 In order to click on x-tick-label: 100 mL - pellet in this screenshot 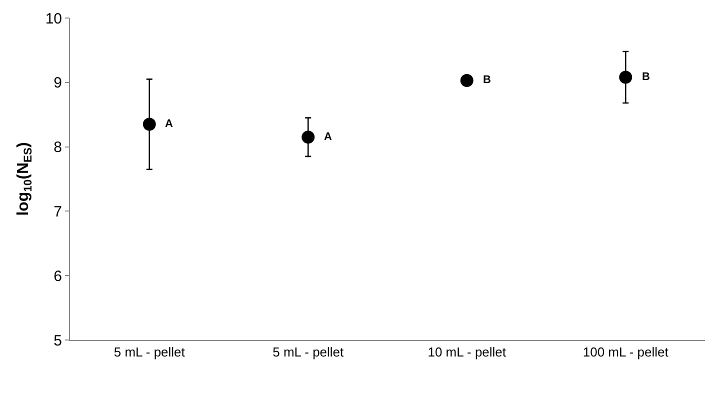, I will do `click(625, 352)`.